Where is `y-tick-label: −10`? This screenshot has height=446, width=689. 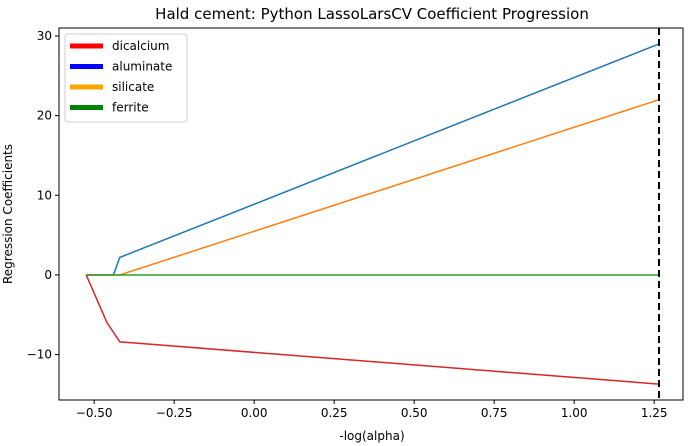
y-tick-label: −10 is located at coordinates (39, 355).